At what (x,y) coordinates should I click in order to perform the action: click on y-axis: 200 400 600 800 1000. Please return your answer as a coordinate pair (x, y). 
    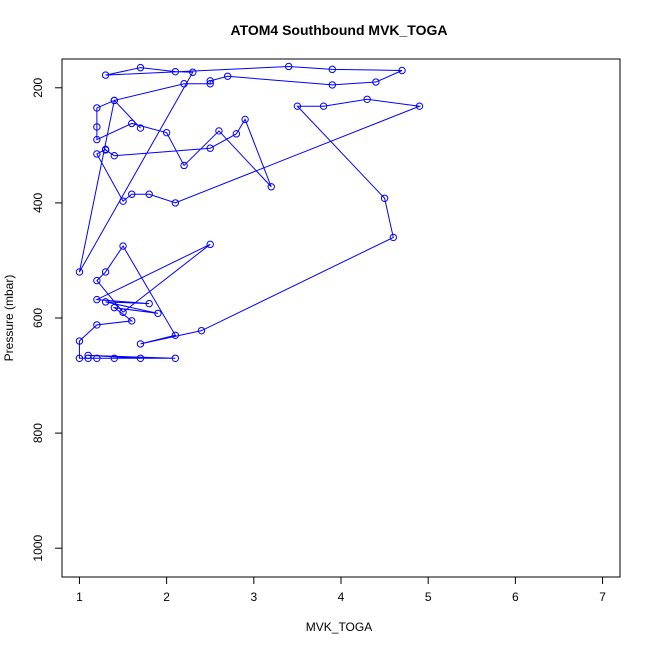
    Looking at the image, I should click on (47, 319).